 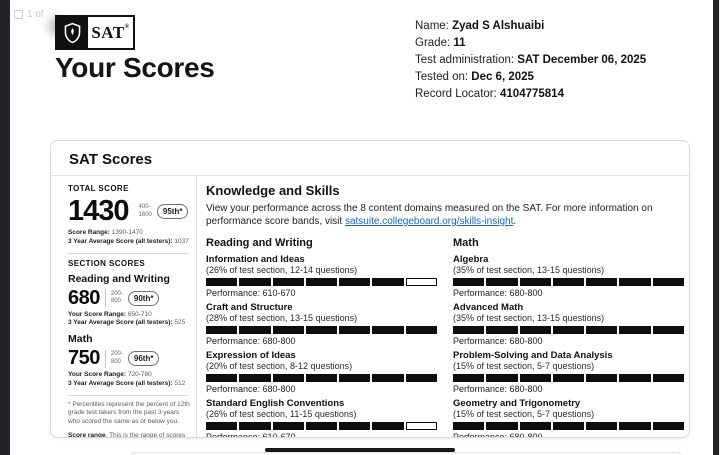 What do you see at coordinates (127, 383) in the screenshot?
I see `section-math-average: 3 Year Average Score (all testers): 512` at bounding box center [127, 383].